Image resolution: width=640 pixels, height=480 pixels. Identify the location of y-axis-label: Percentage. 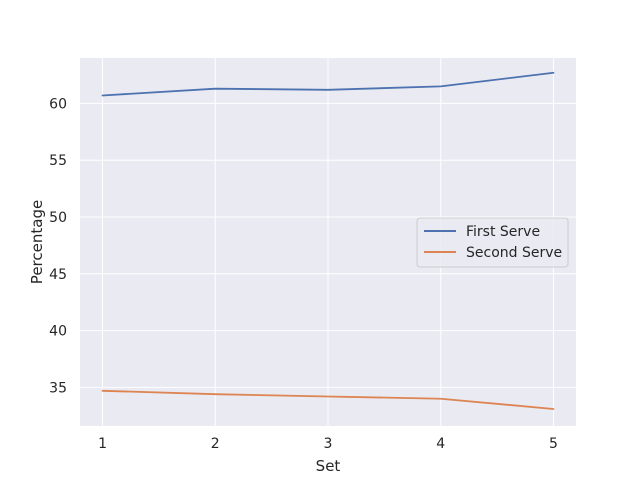
(37, 242).